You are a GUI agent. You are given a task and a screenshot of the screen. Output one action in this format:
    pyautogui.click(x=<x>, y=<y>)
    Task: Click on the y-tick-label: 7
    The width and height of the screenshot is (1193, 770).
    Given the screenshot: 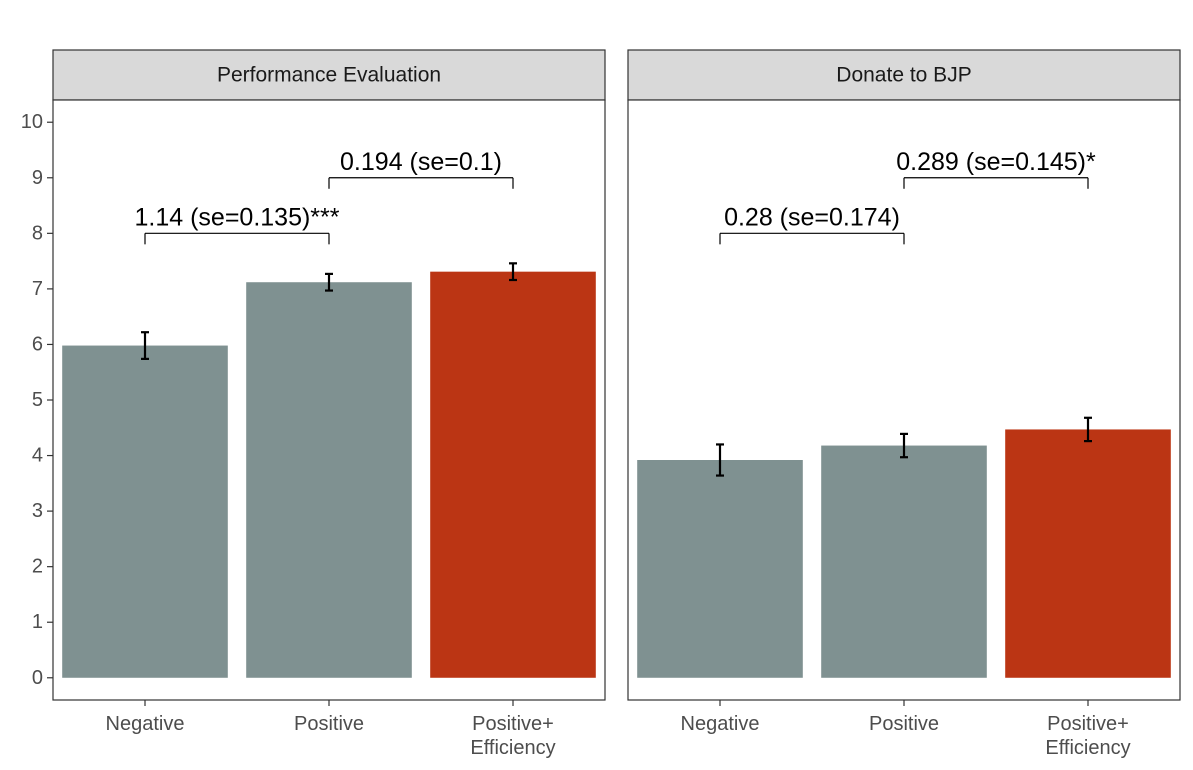 What is the action you would take?
    pyautogui.click(x=37, y=289)
    